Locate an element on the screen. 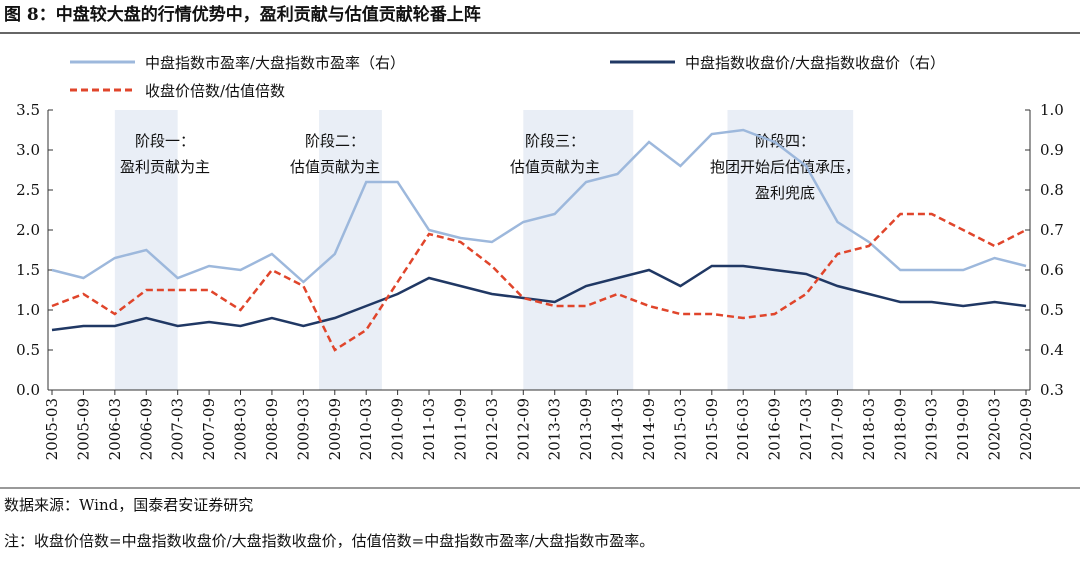 This screenshot has width=1080, height=563. x-tick-label: 2019-03 is located at coordinates (932, 429).